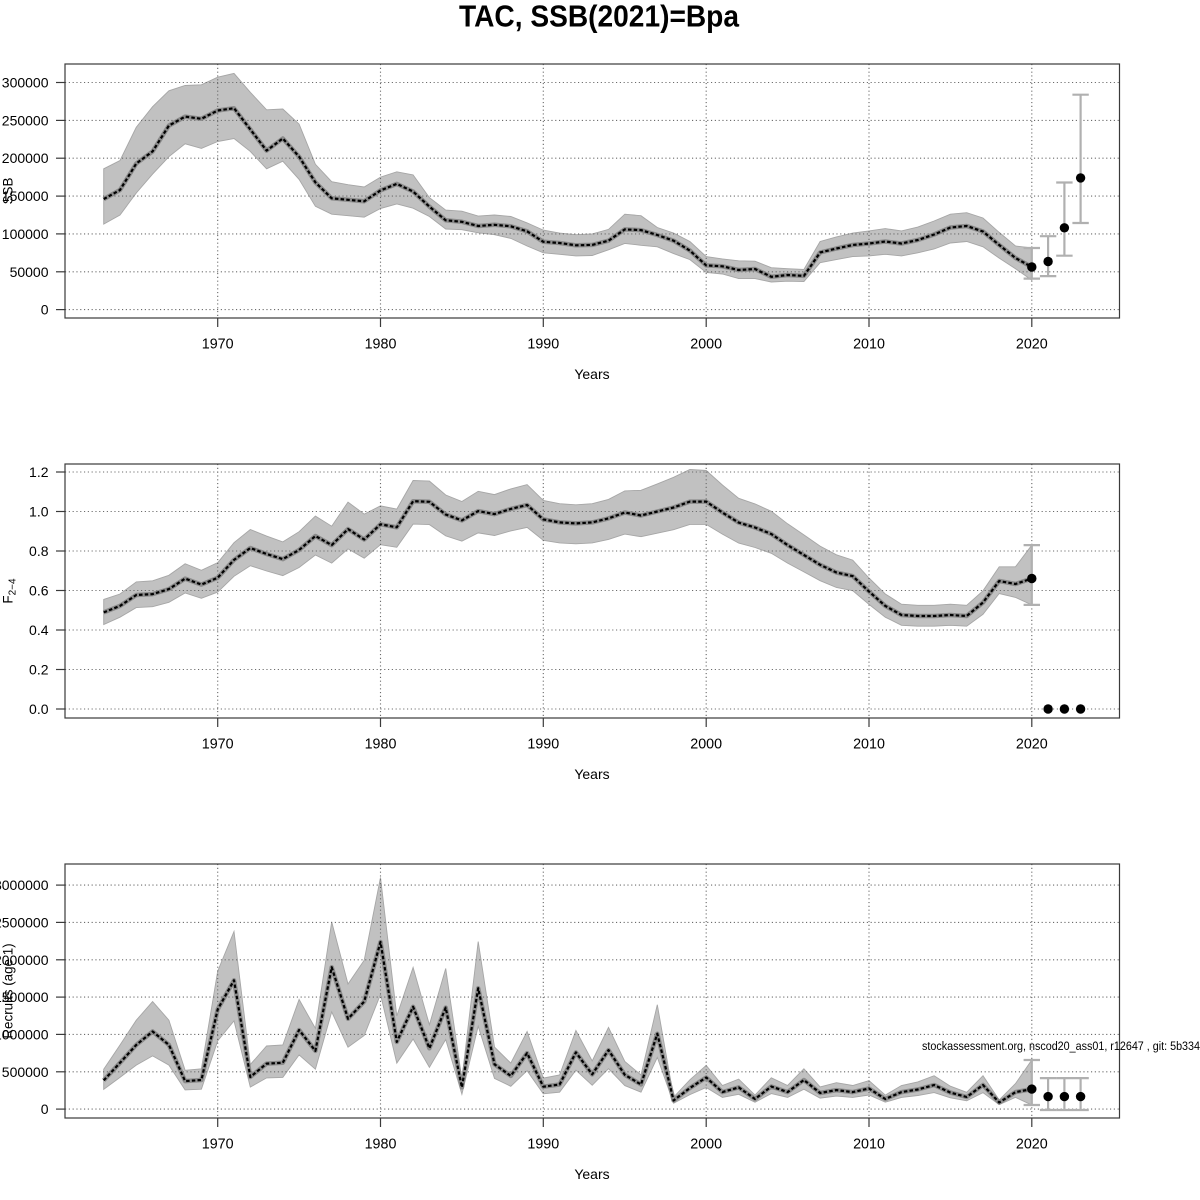 This screenshot has height=1200, width=1200. What do you see at coordinates (24, 960) in the screenshot?
I see `svg-text: 2000000` at bounding box center [24, 960].